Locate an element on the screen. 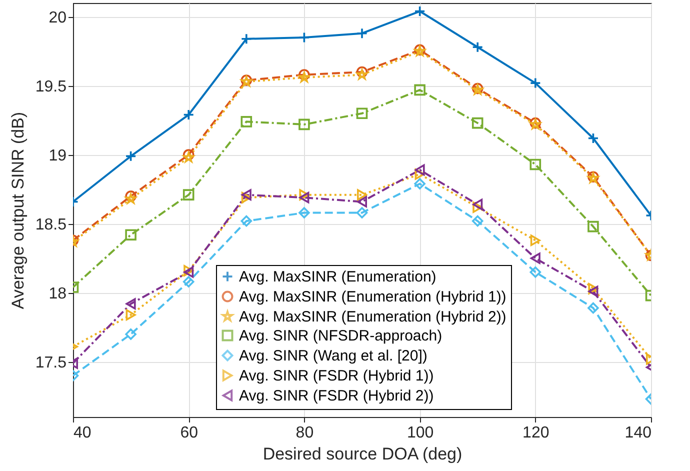 The height and width of the screenshot is (471, 690). x-tick-label: 100 is located at coordinates (420, 433).